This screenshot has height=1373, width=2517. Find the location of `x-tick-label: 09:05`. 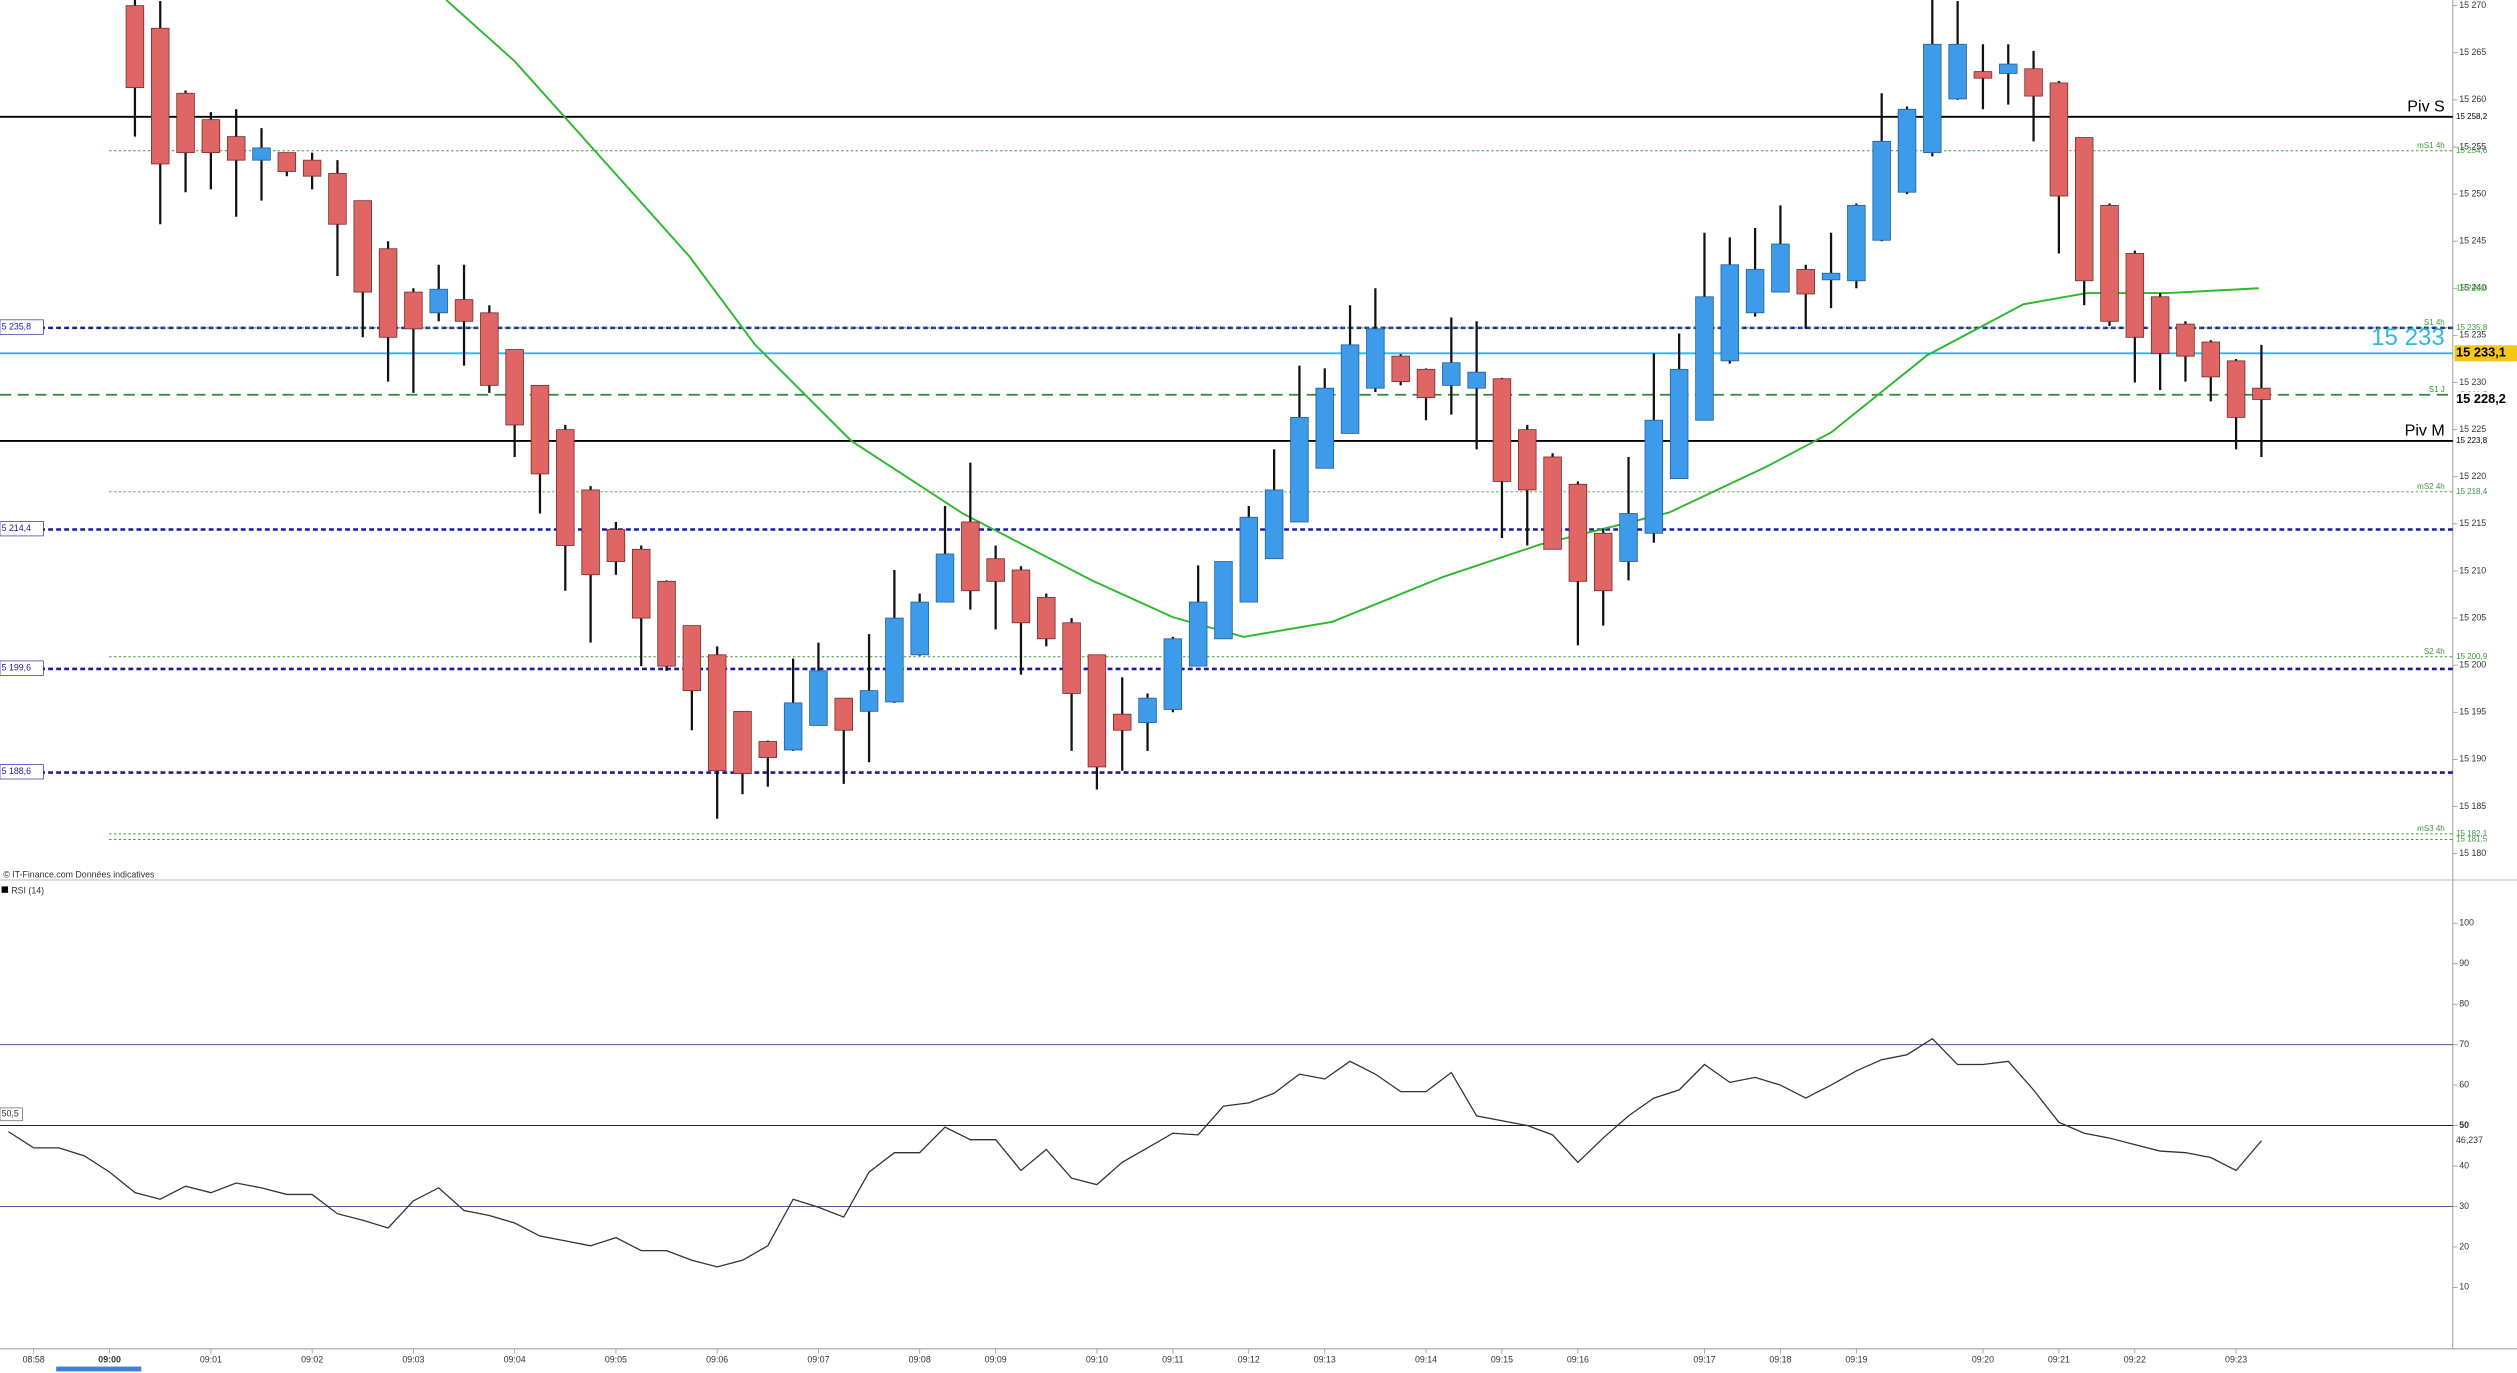

x-tick-label: 09:05 is located at coordinates (616, 1359).